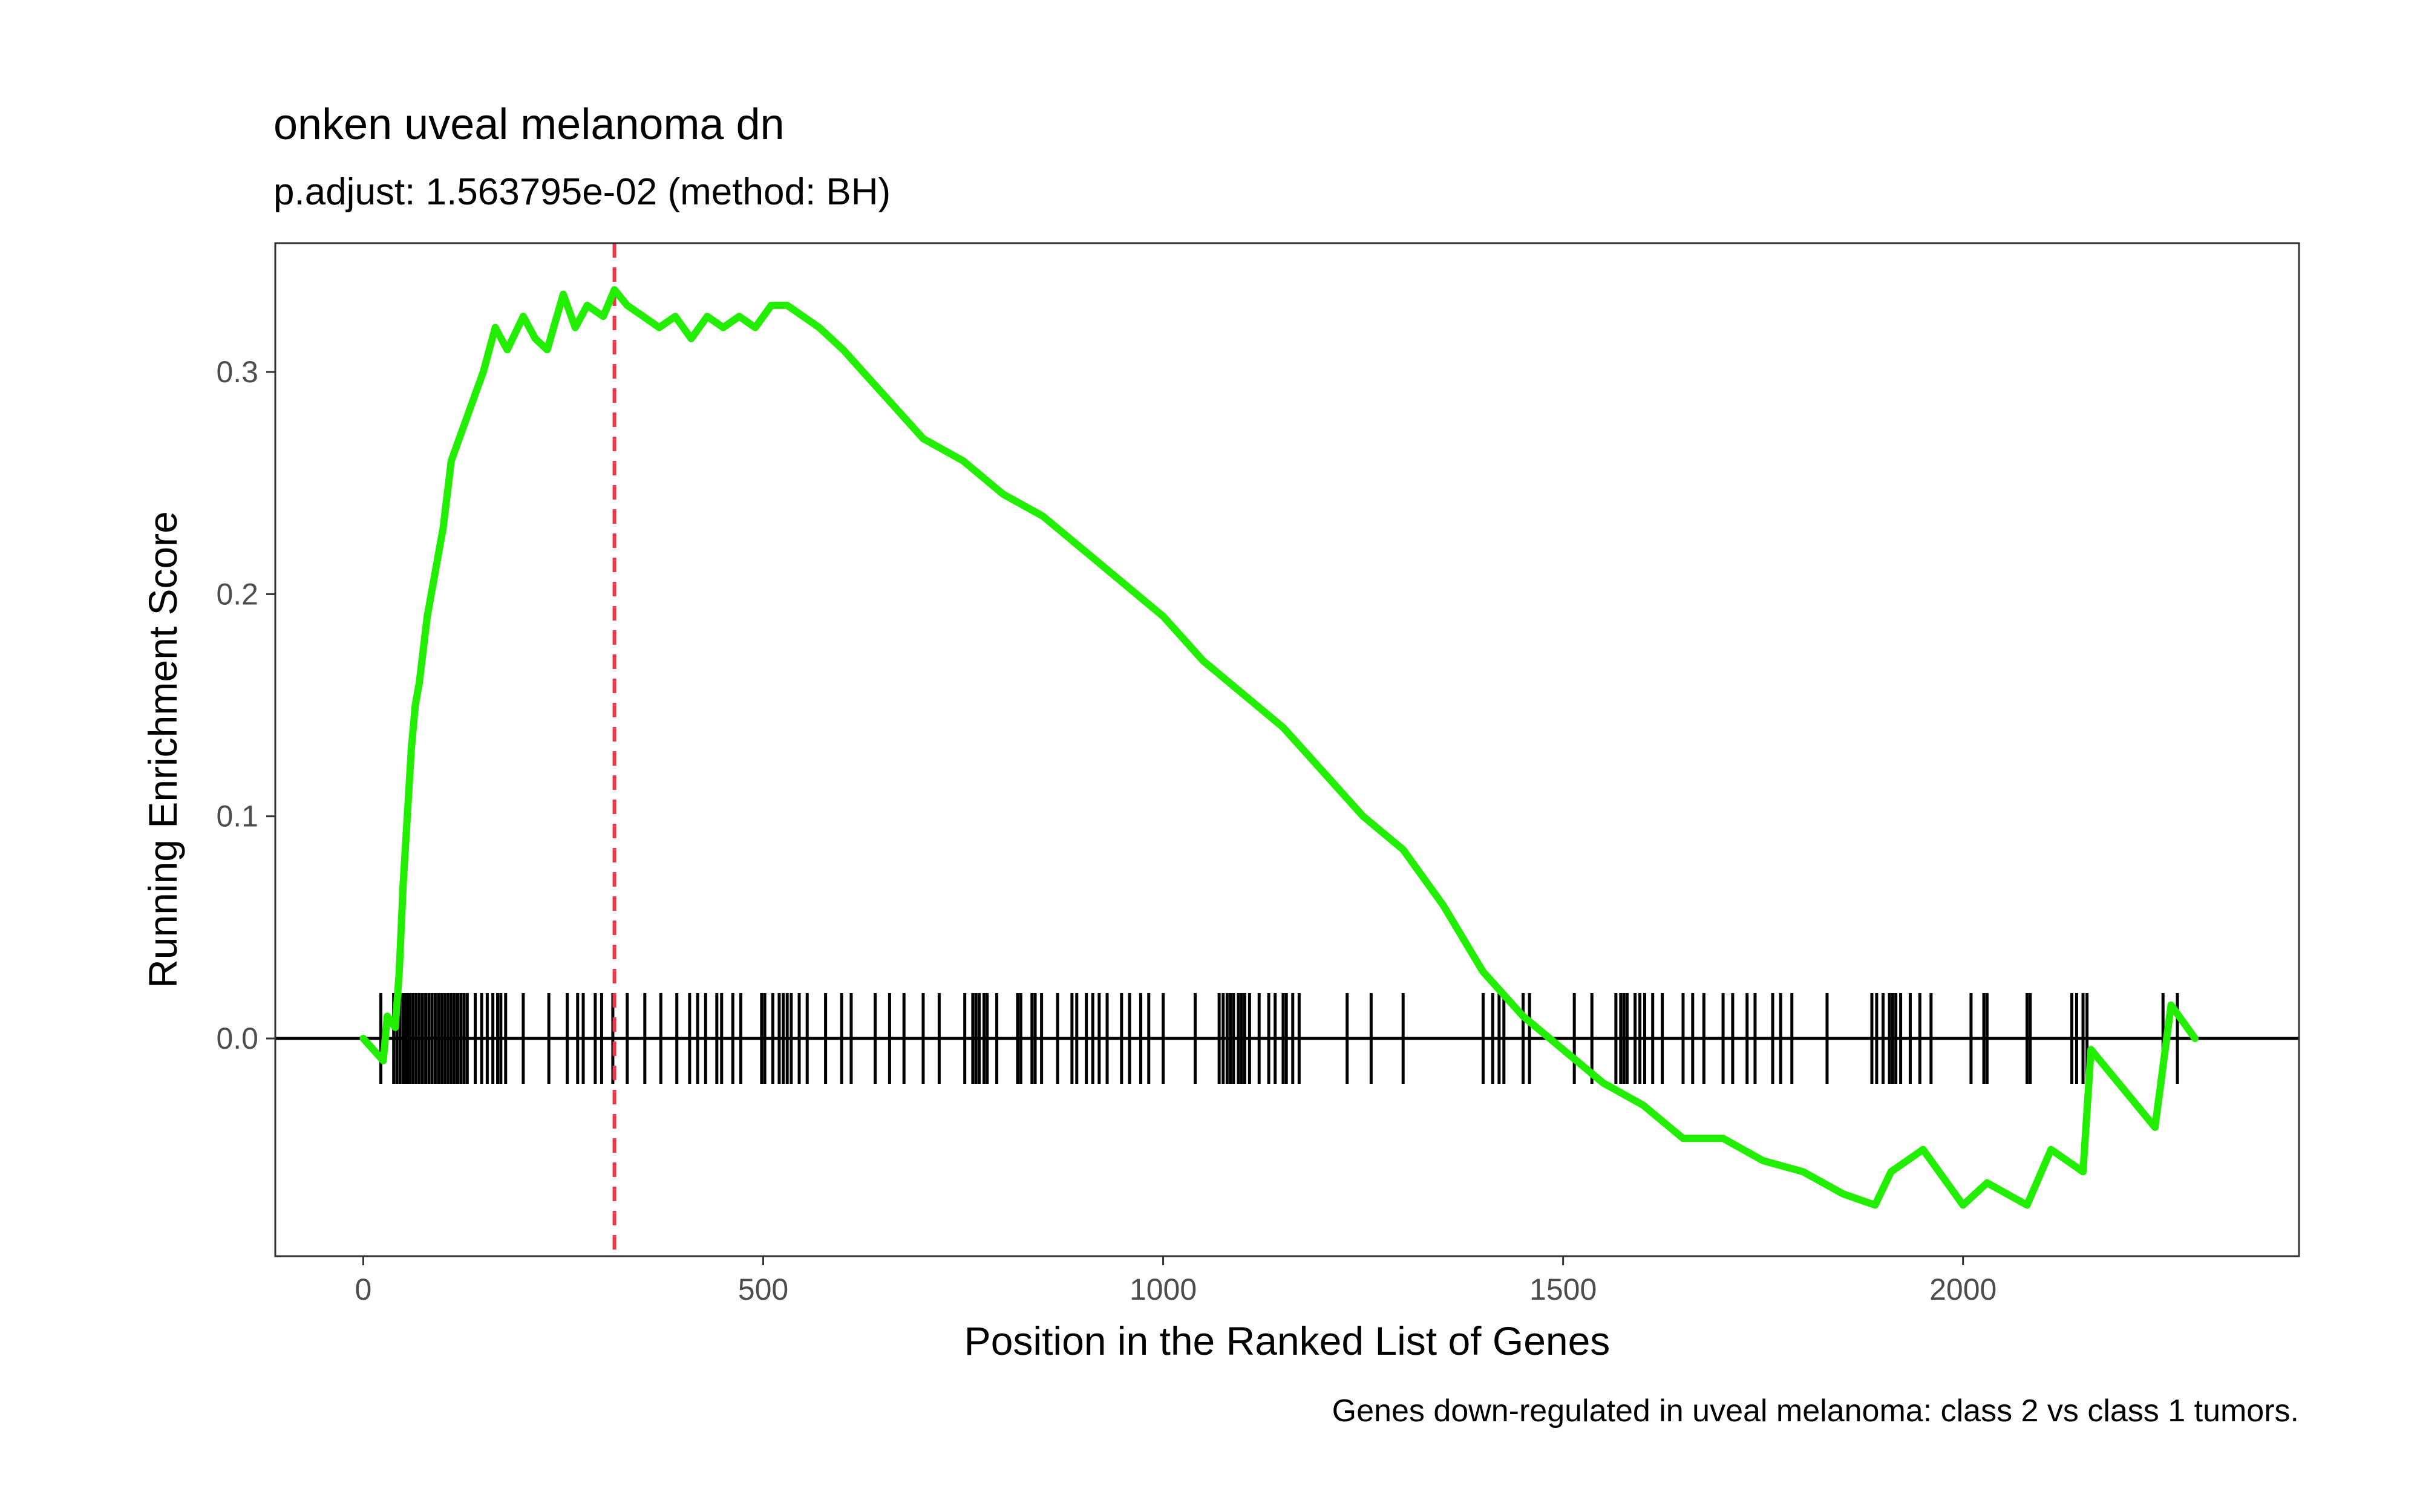 Image resolution: width=2420 pixels, height=1512 pixels. What do you see at coordinates (237, 1038) in the screenshot?
I see `y-tick-label: 0.0` at bounding box center [237, 1038].